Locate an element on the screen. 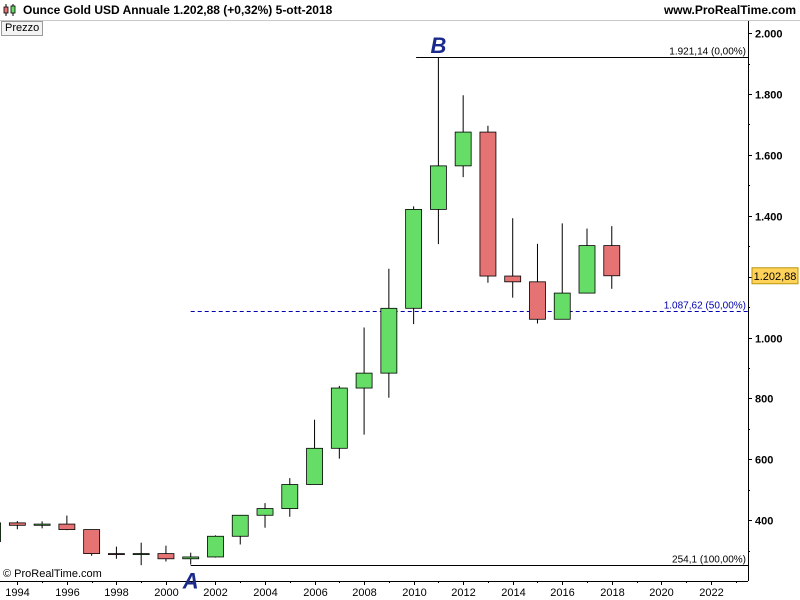  y-tick-label: 1.400 is located at coordinates (769, 218).